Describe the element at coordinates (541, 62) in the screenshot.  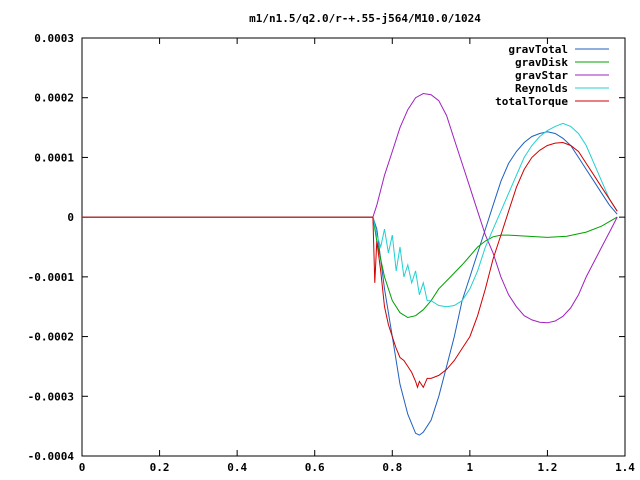
I see `legend-label-gravDisk: gravDisk` at that location.